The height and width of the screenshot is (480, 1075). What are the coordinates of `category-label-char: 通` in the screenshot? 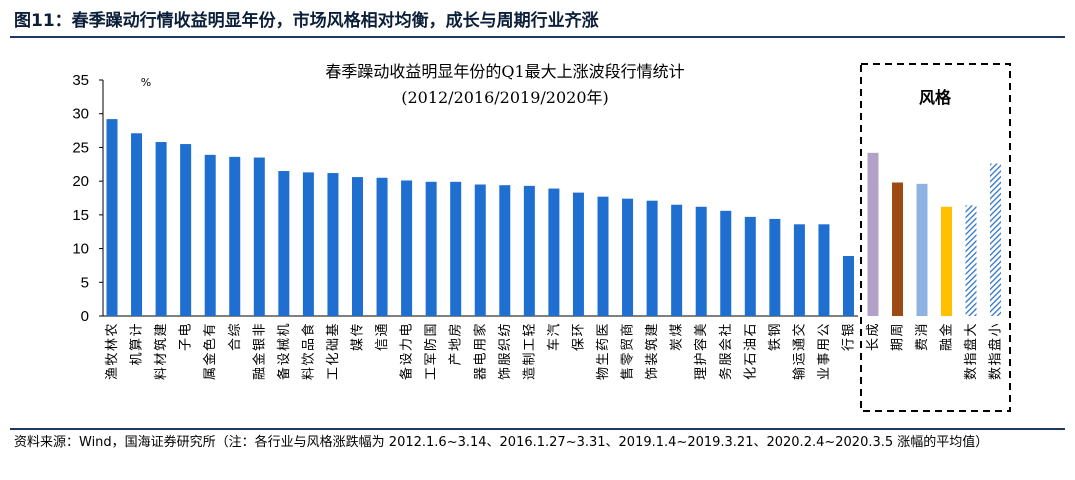 It's located at (382, 329).